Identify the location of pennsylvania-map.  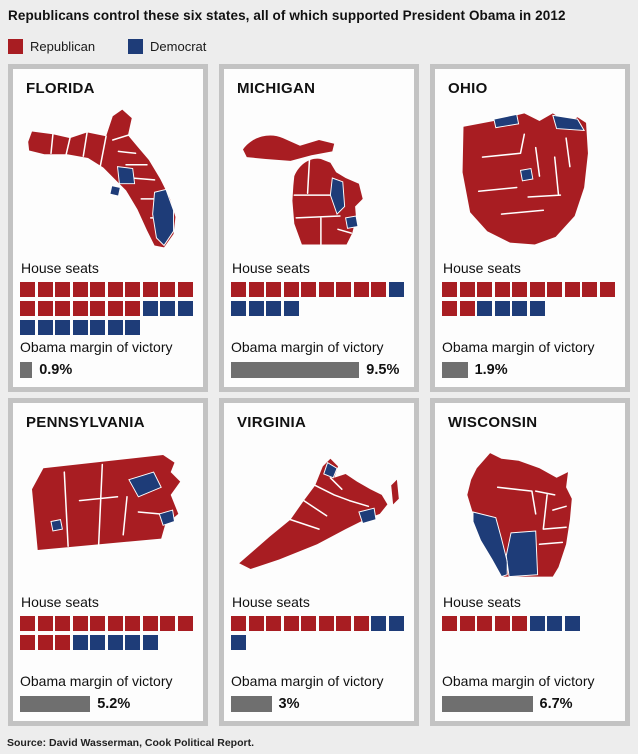
(108, 512).